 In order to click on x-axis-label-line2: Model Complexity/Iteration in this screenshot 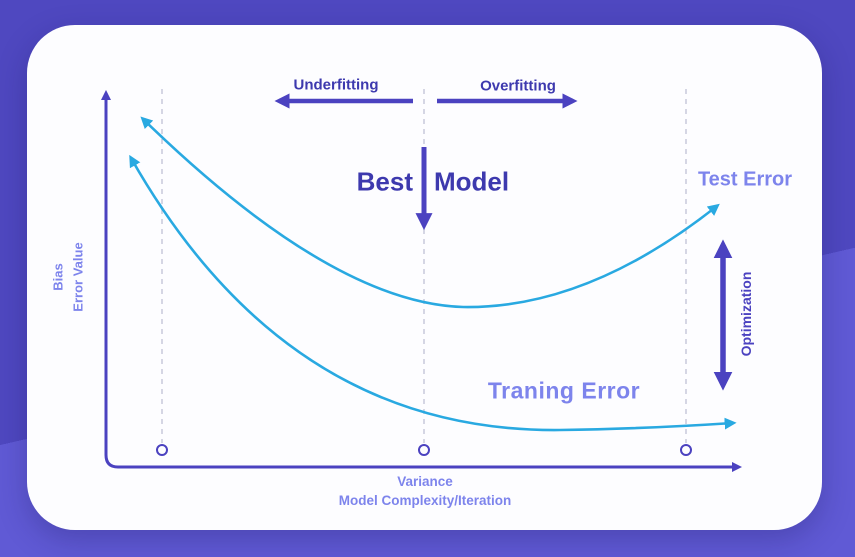, I will do `click(425, 500)`.